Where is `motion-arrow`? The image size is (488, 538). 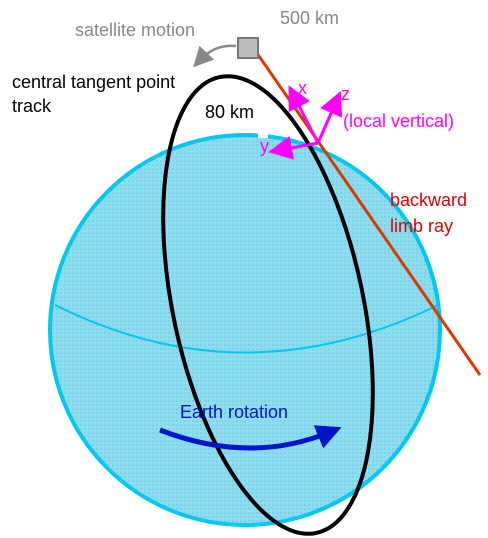
motion-arrow is located at coordinates (215, 56).